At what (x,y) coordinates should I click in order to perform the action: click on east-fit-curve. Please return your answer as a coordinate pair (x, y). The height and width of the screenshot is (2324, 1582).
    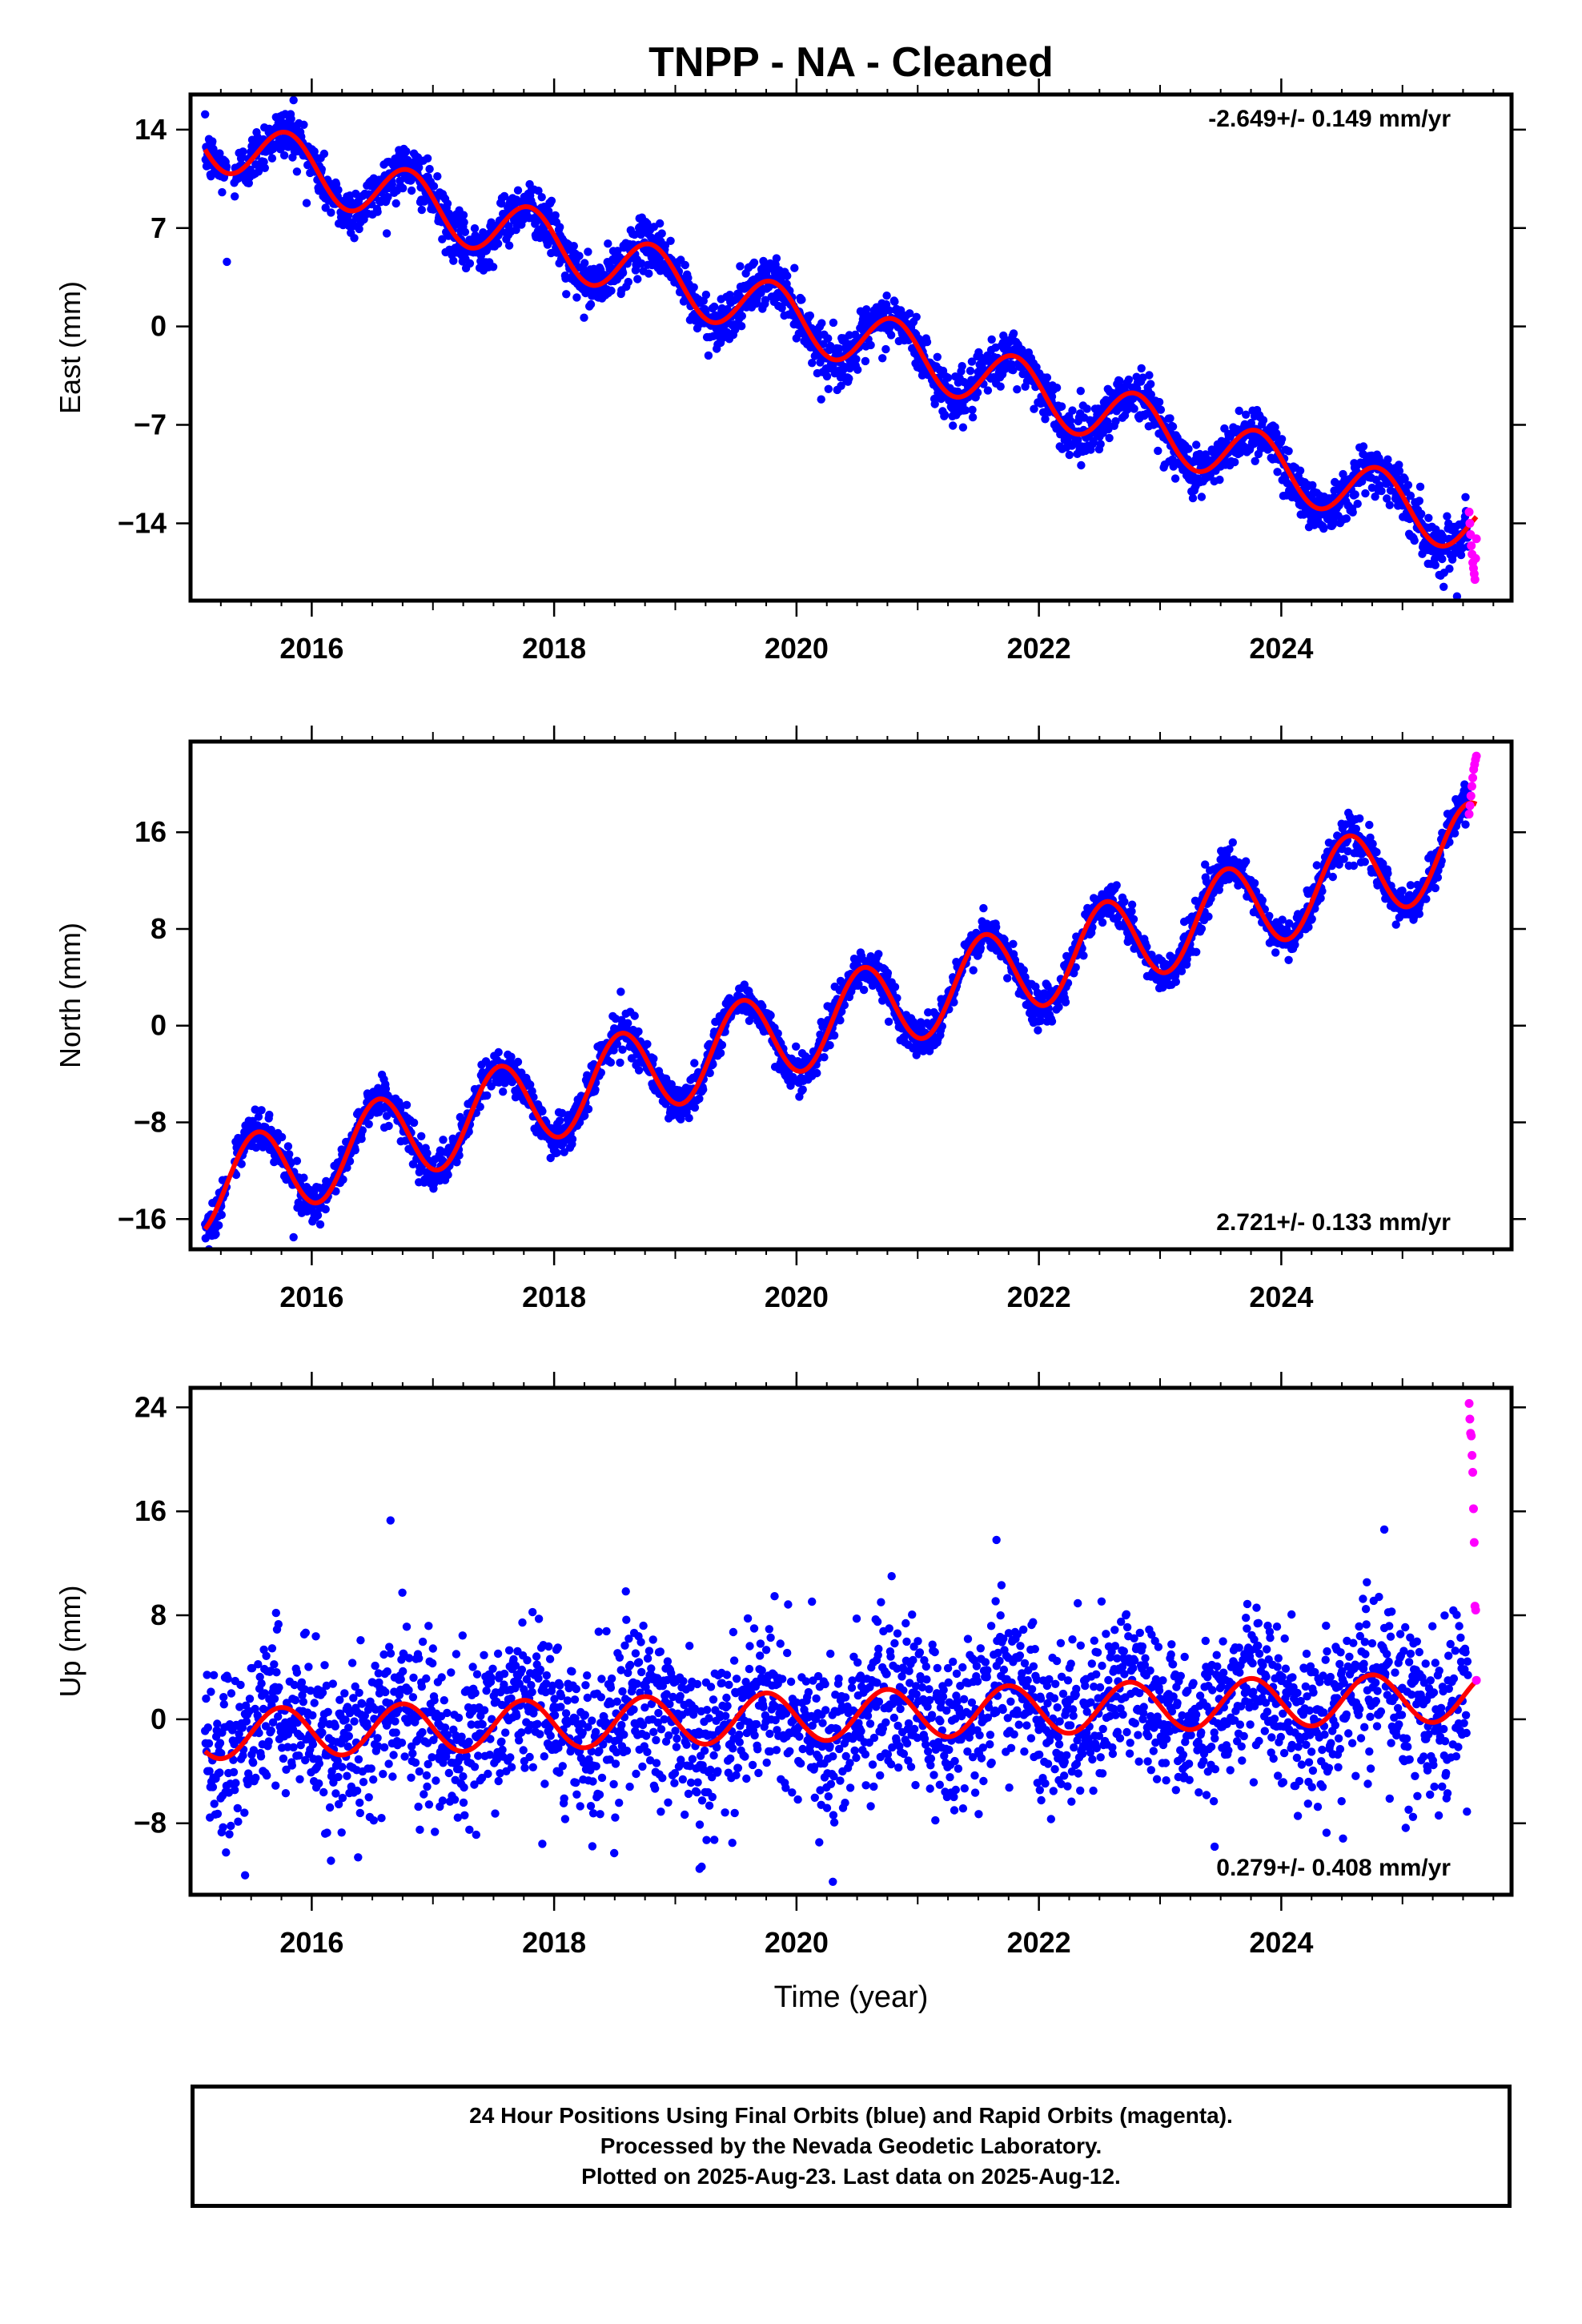
    Looking at the image, I should click on (841, 339).